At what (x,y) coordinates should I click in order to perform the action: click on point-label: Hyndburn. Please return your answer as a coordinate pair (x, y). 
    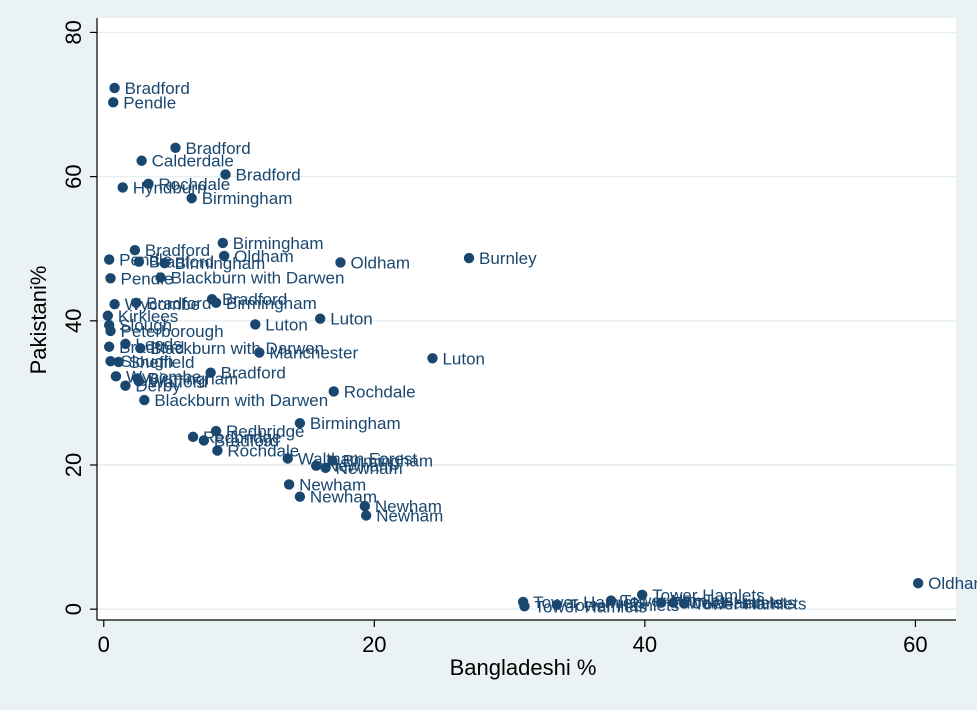
    Looking at the image, I should click on (170, 187).